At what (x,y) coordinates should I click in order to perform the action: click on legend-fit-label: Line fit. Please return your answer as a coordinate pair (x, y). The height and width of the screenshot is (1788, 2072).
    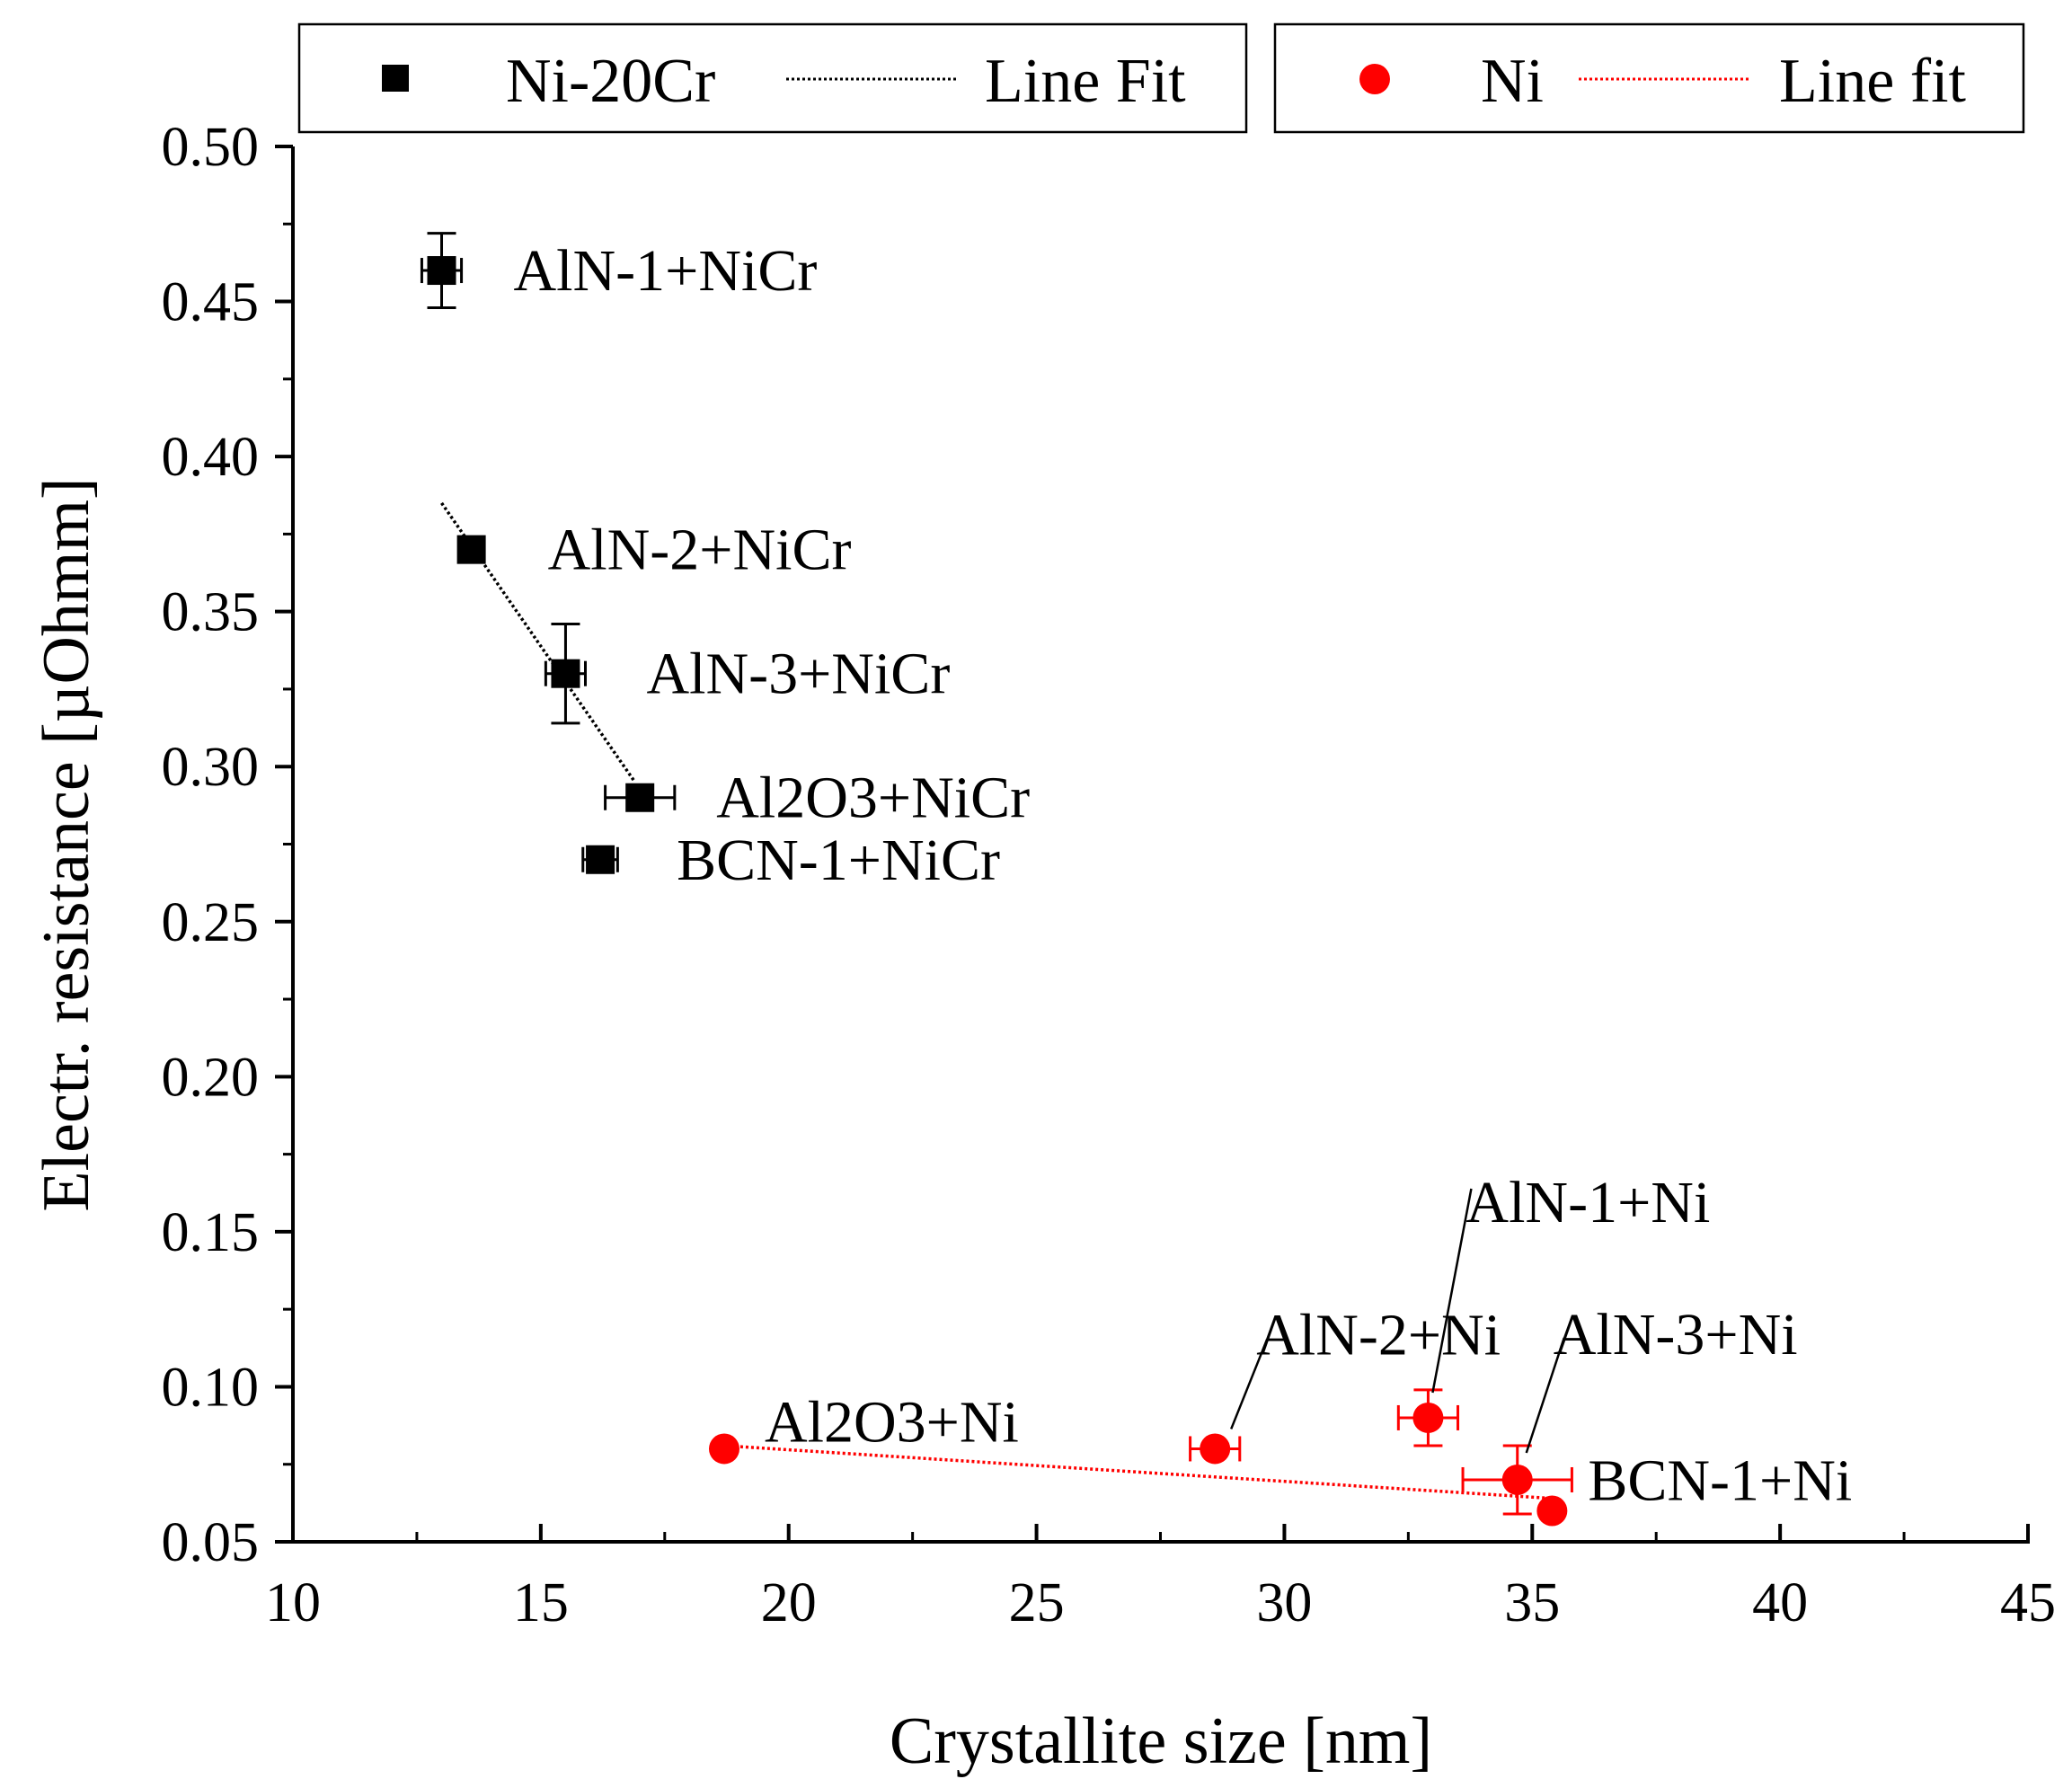
    Looking at the image, I should click on (1873, 81).